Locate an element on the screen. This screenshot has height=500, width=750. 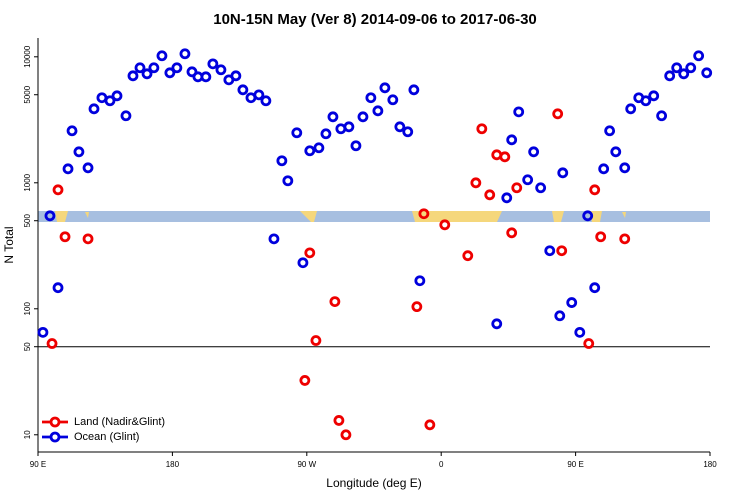
x-tick-label: 0 is located at coordinates (441, 464).